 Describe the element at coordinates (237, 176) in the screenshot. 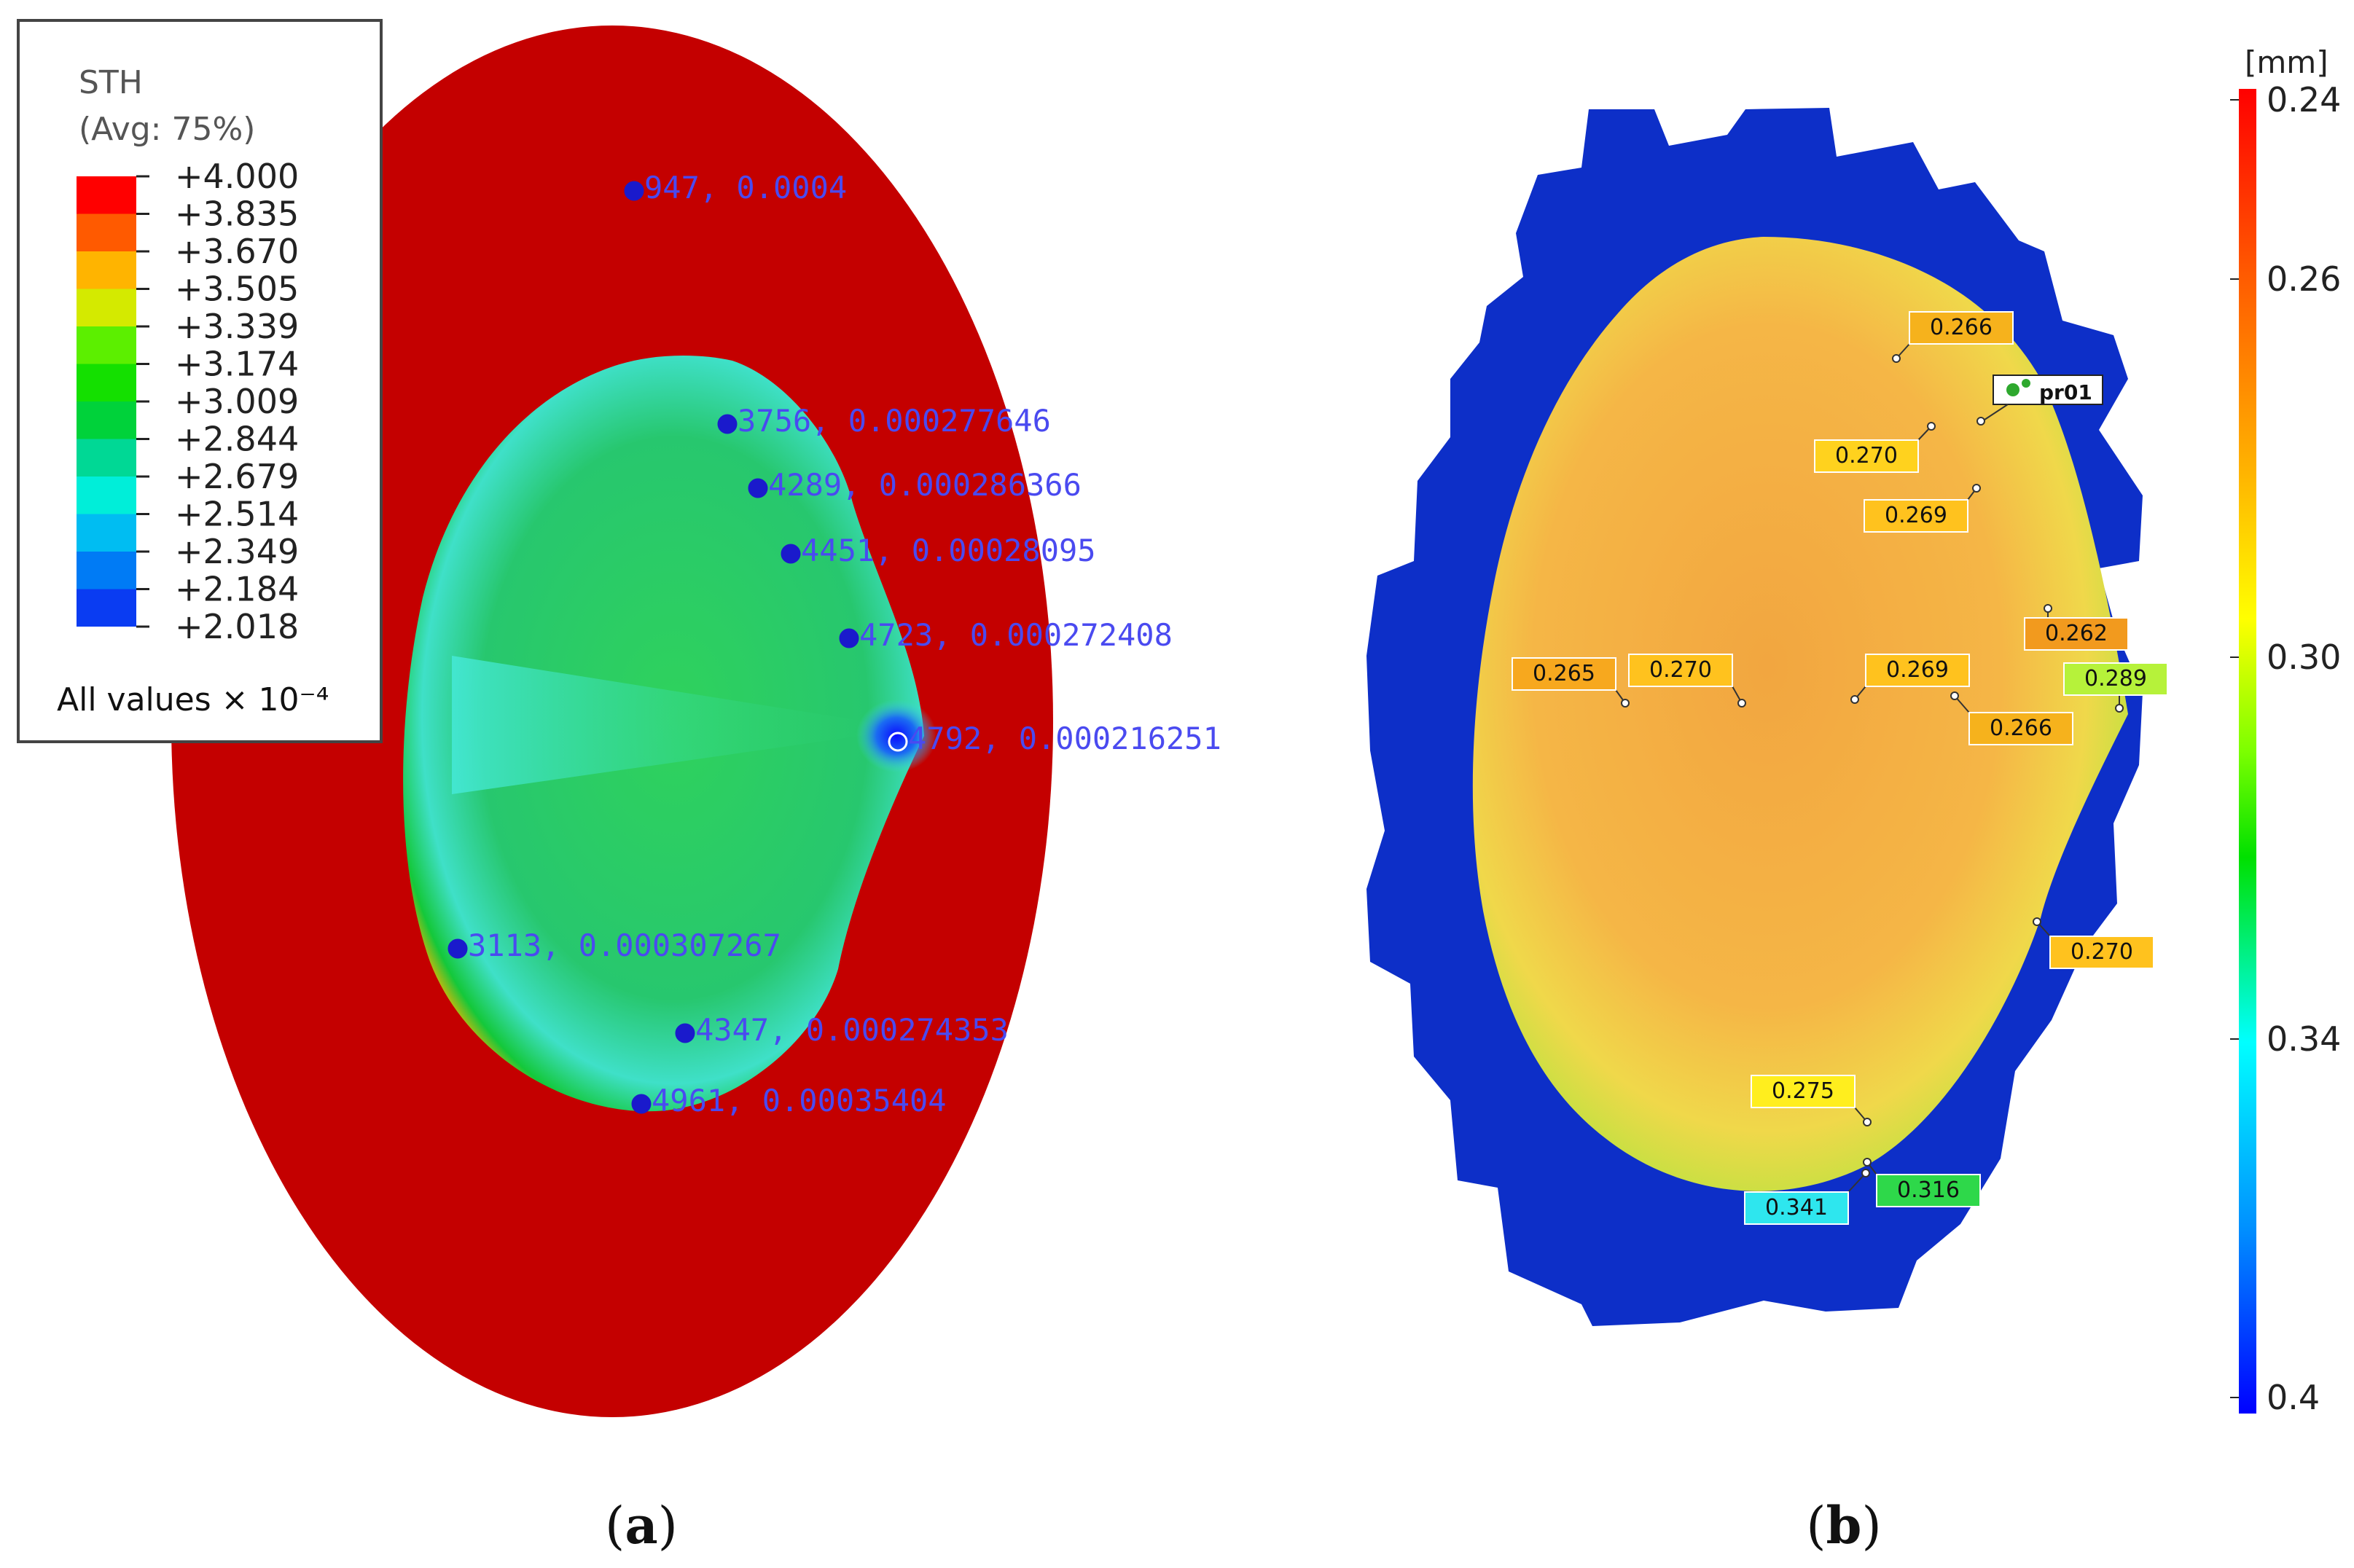

I see `legend-value: +4.000` at that location.